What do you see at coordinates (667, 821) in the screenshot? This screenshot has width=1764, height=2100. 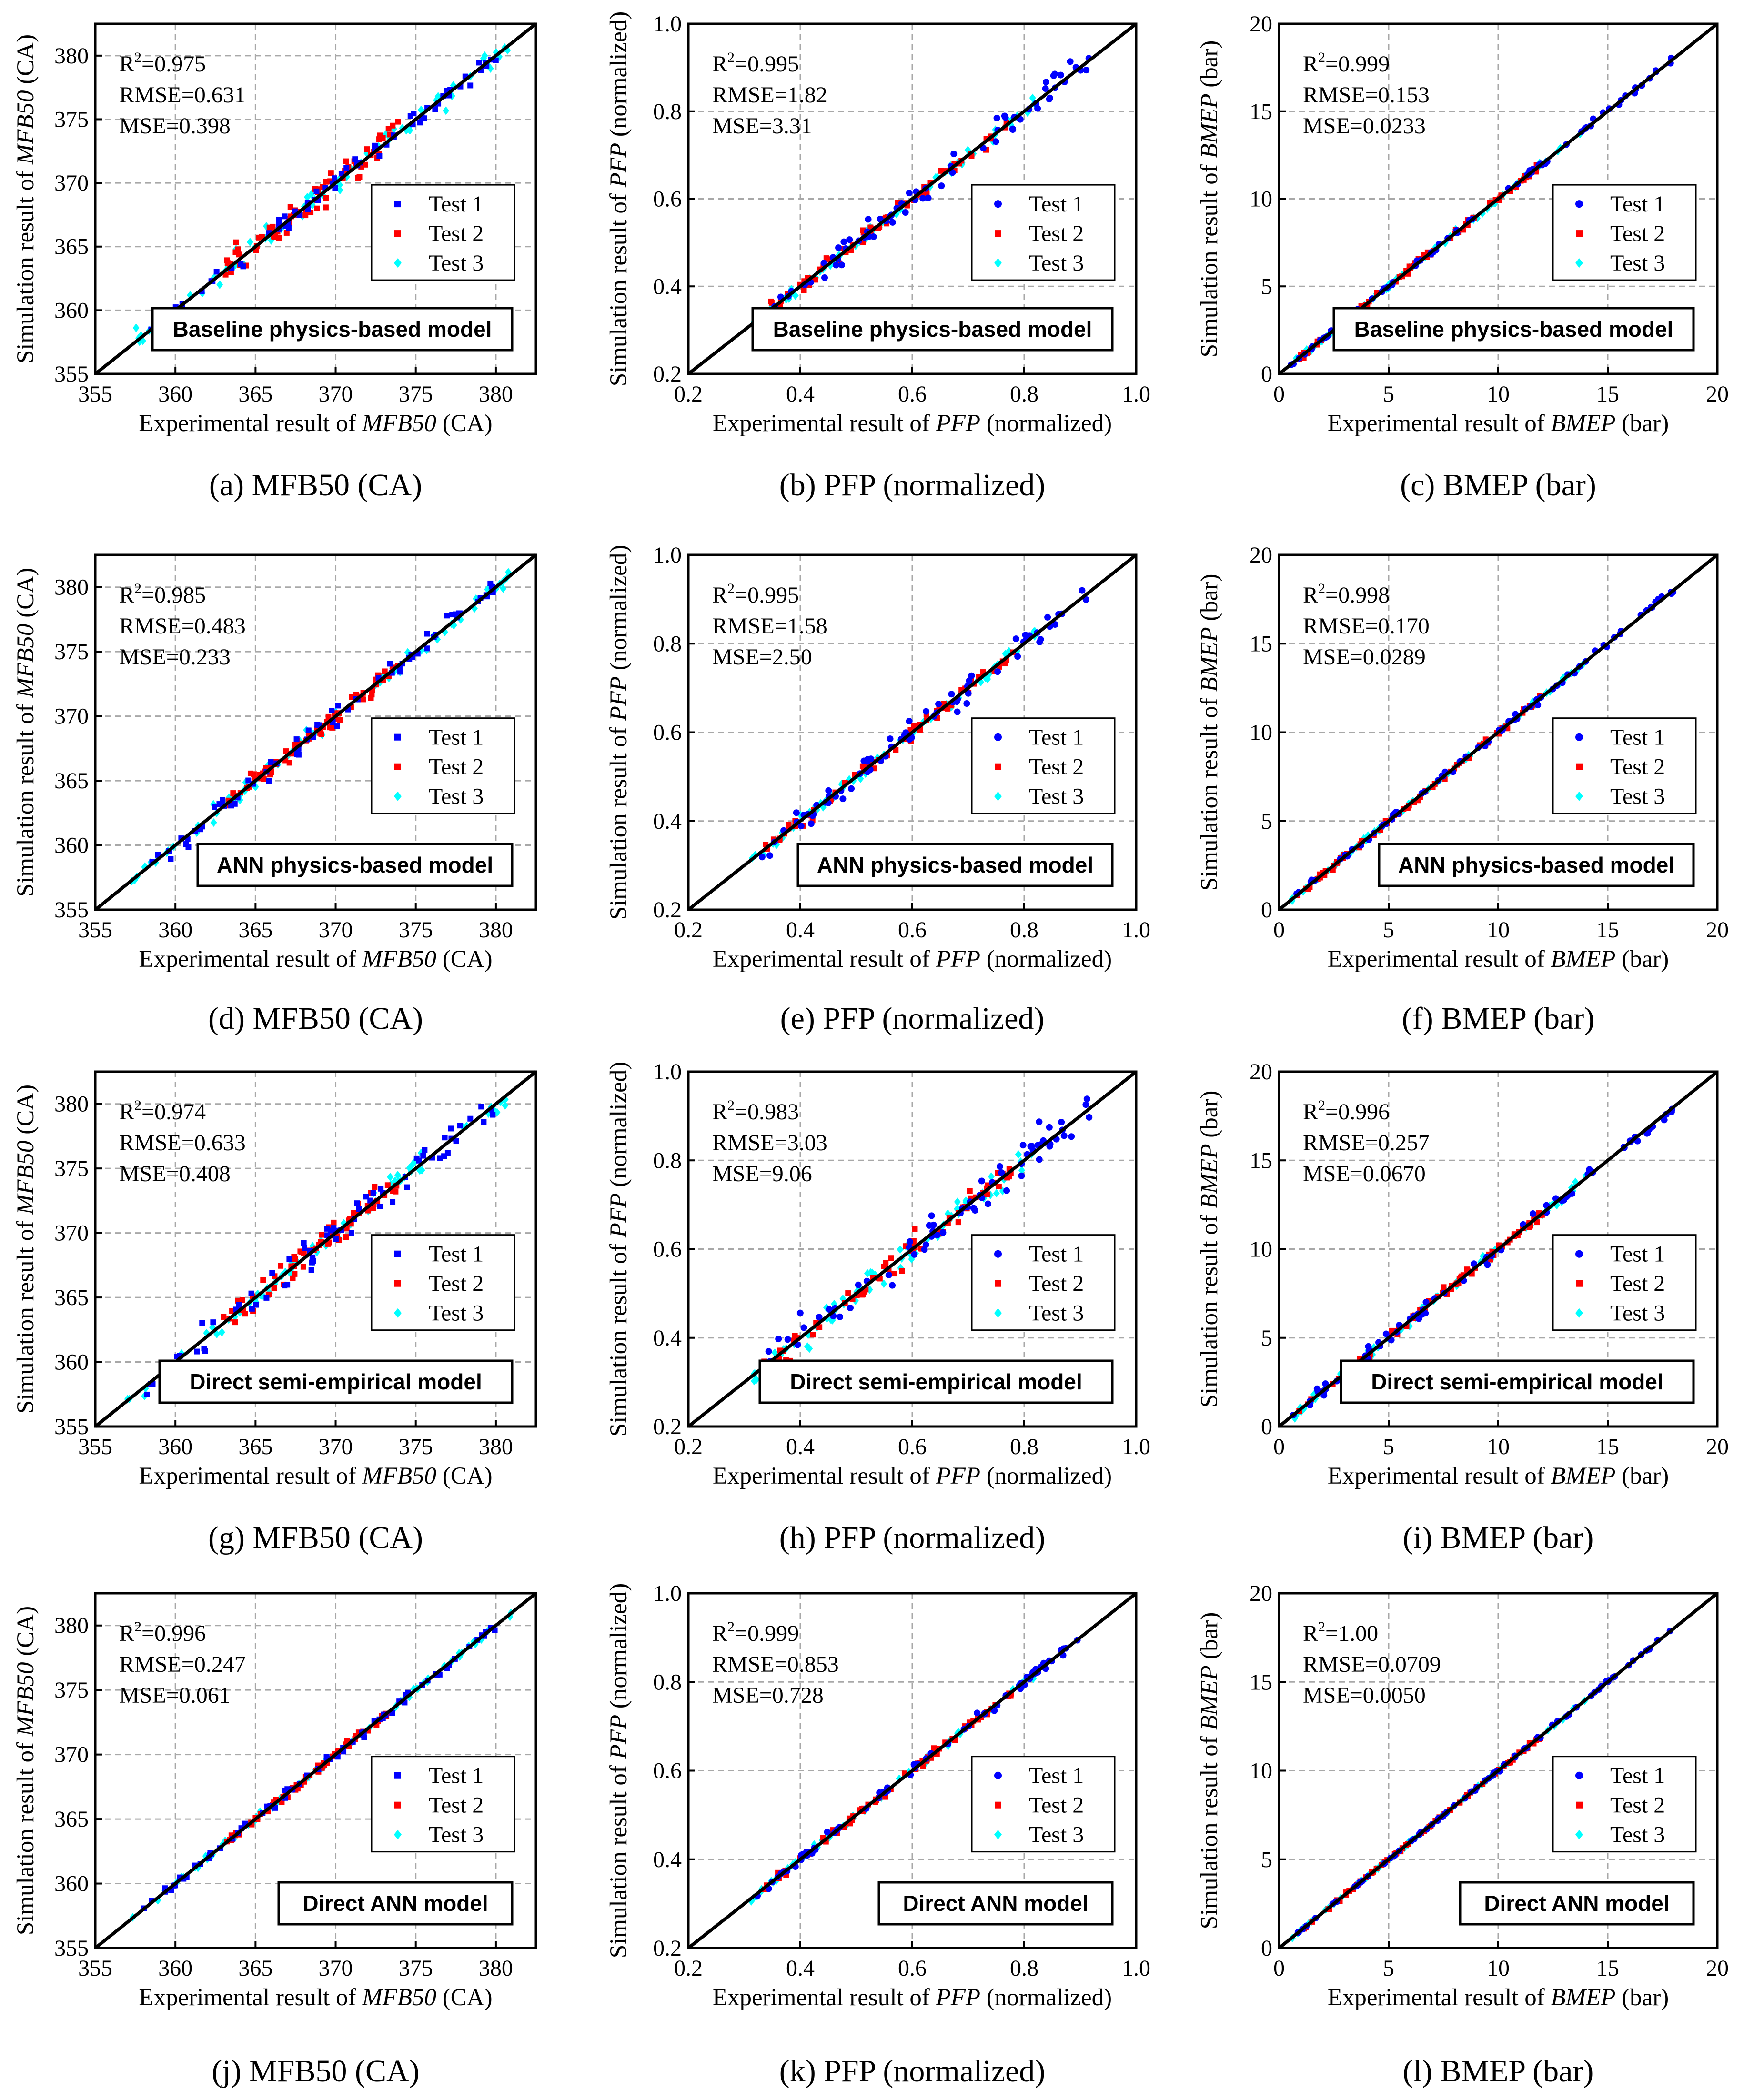 I see `y-tick-label: 0.4` at bounding box center [667, 821].